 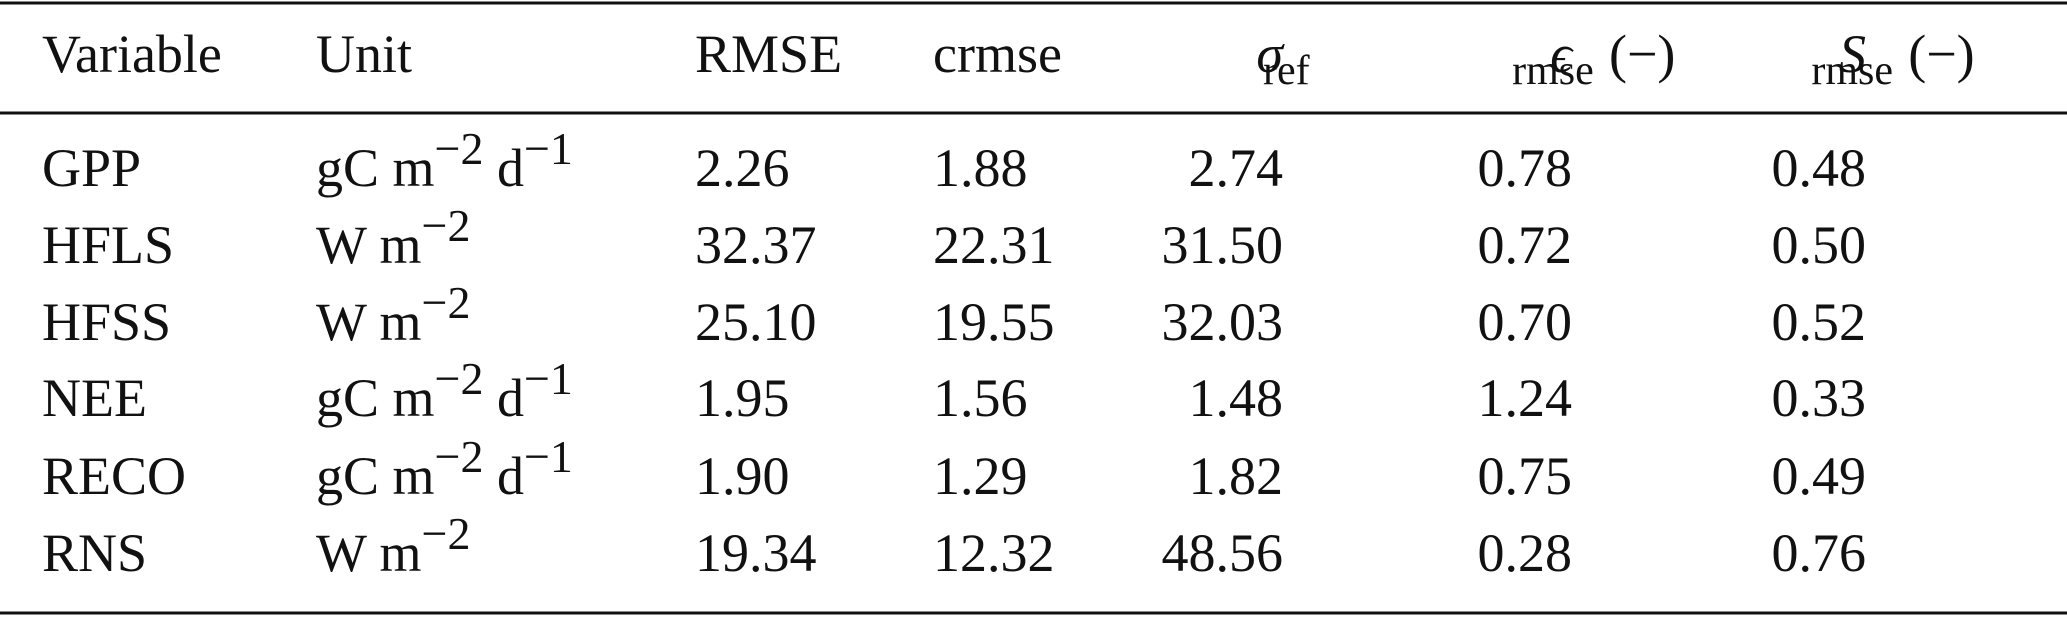 What do you see at coordinates (1525, 168) in the screenshot?
I see `value-cell: 0.78` at bounding box center [1525, 168].